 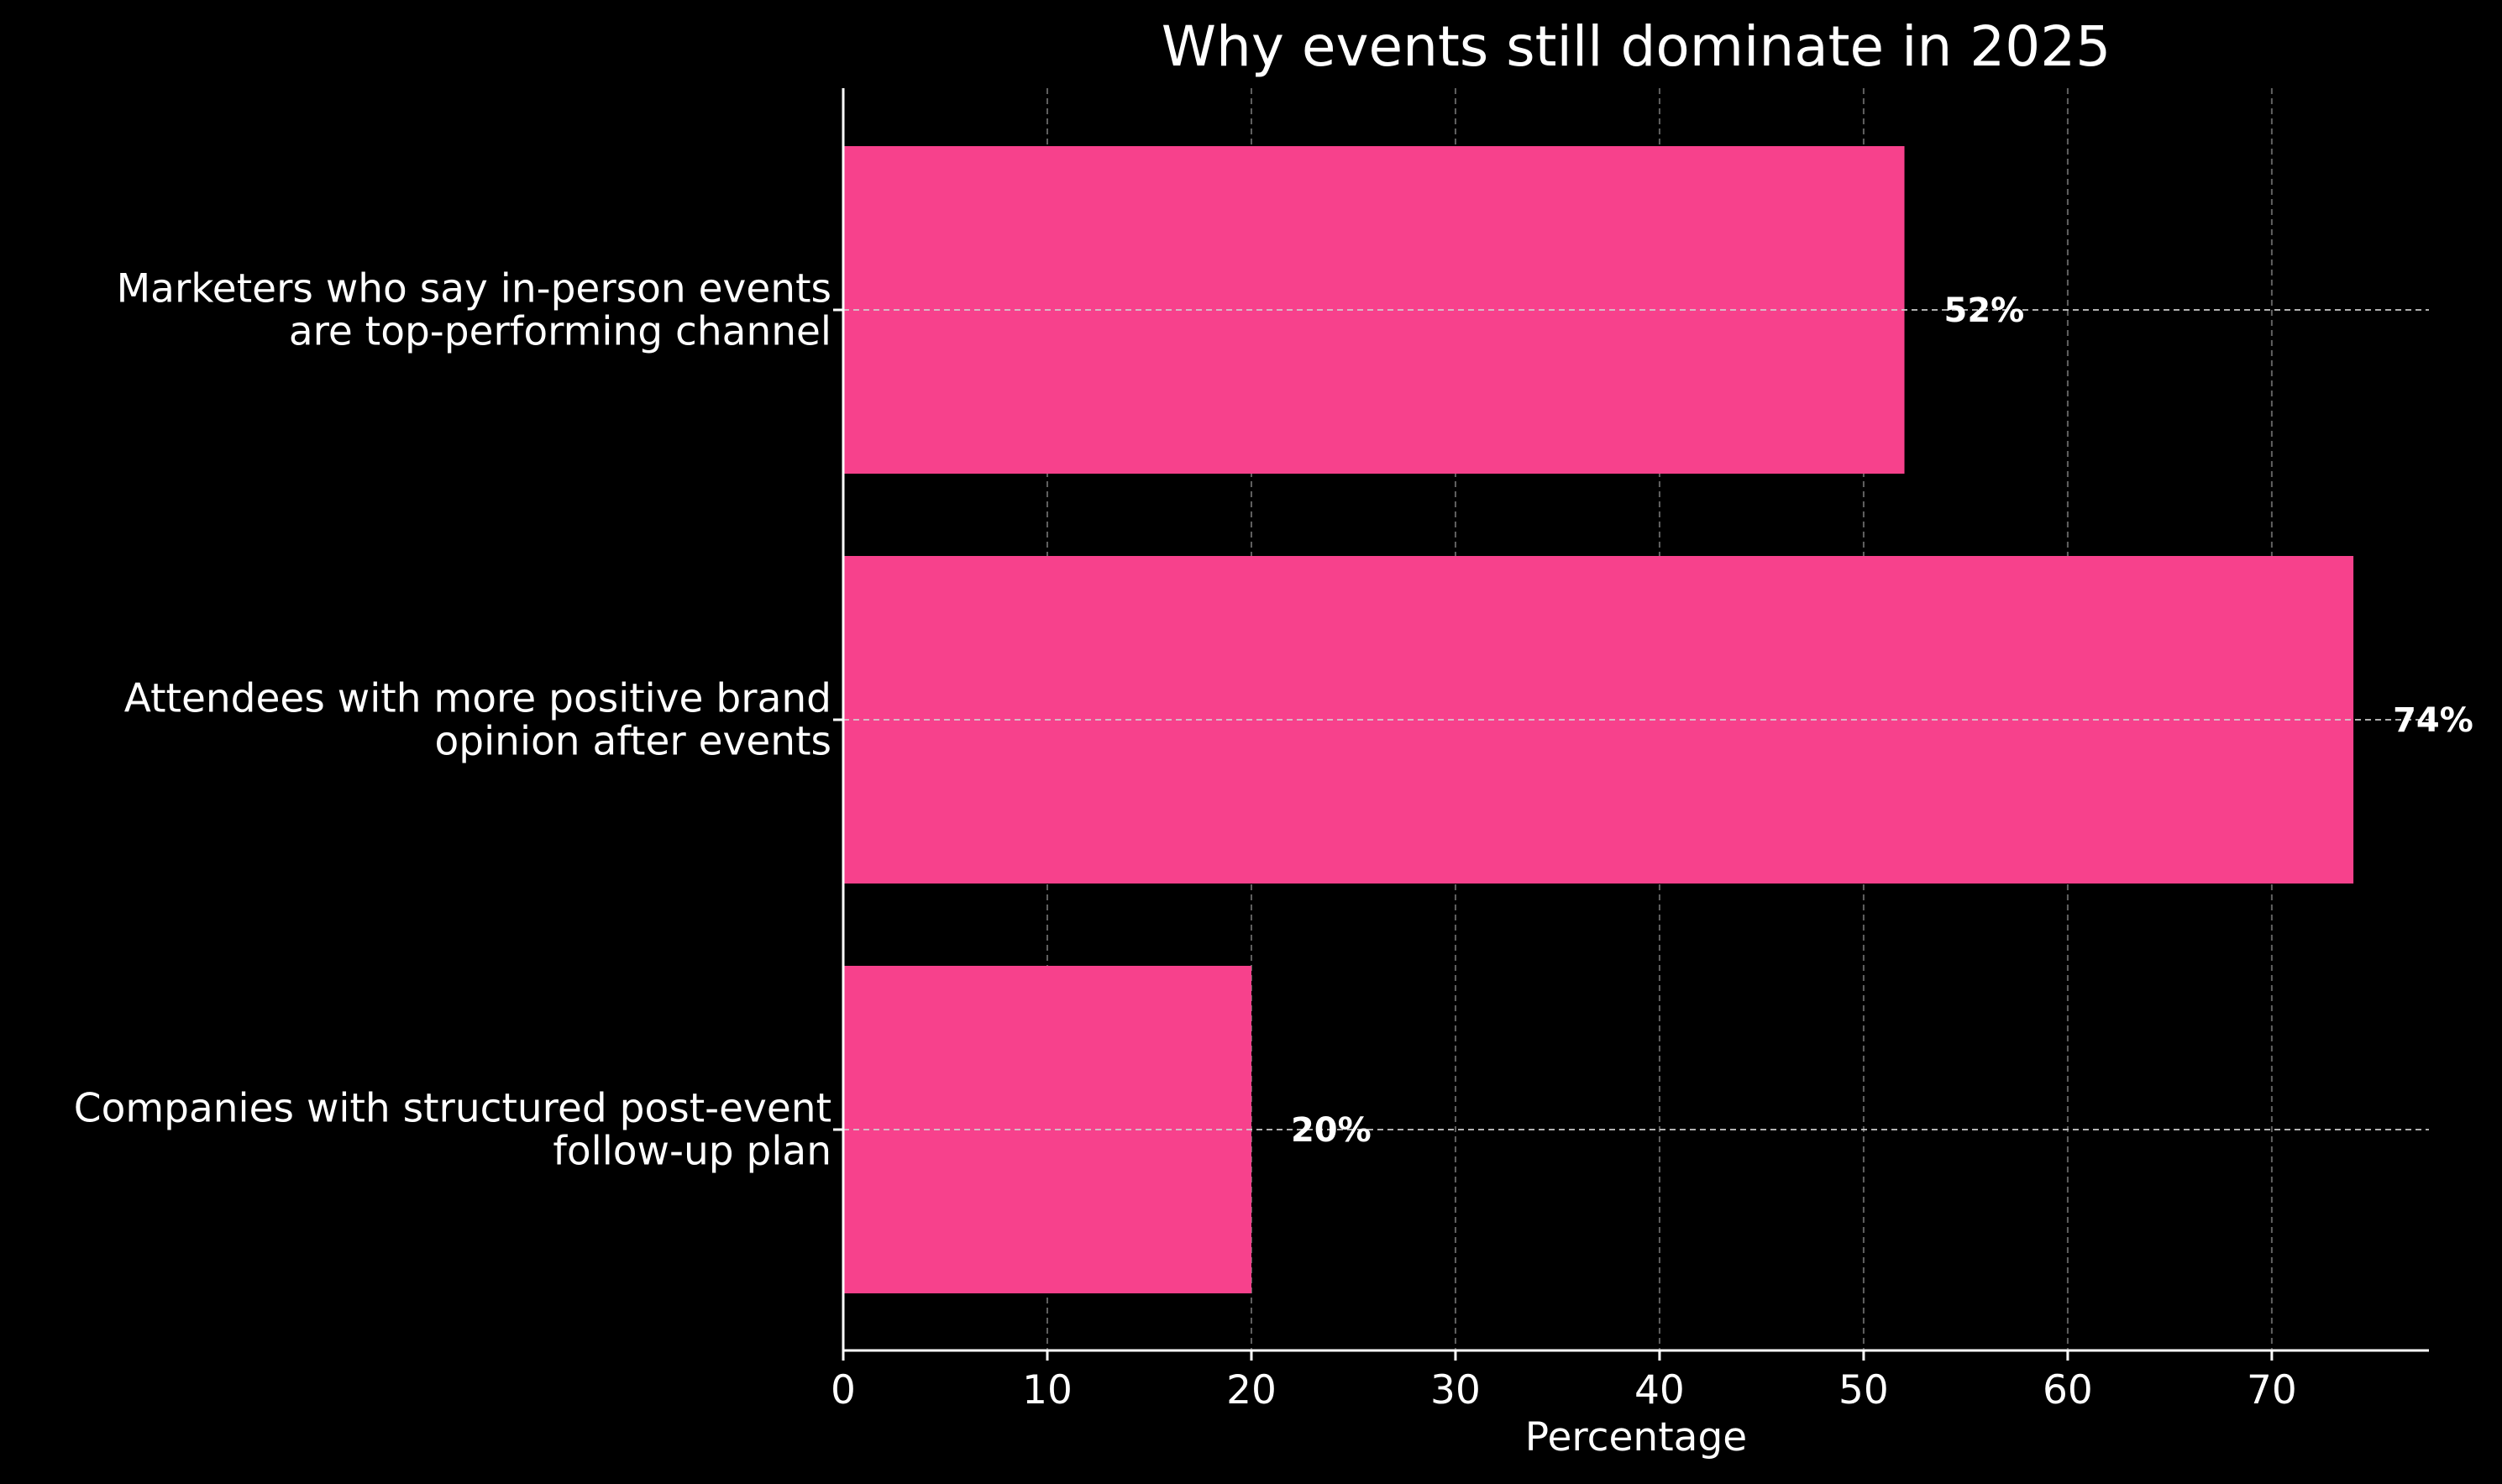 I want to click on bar-value-label: 74%, so click(x=2433, y=720).